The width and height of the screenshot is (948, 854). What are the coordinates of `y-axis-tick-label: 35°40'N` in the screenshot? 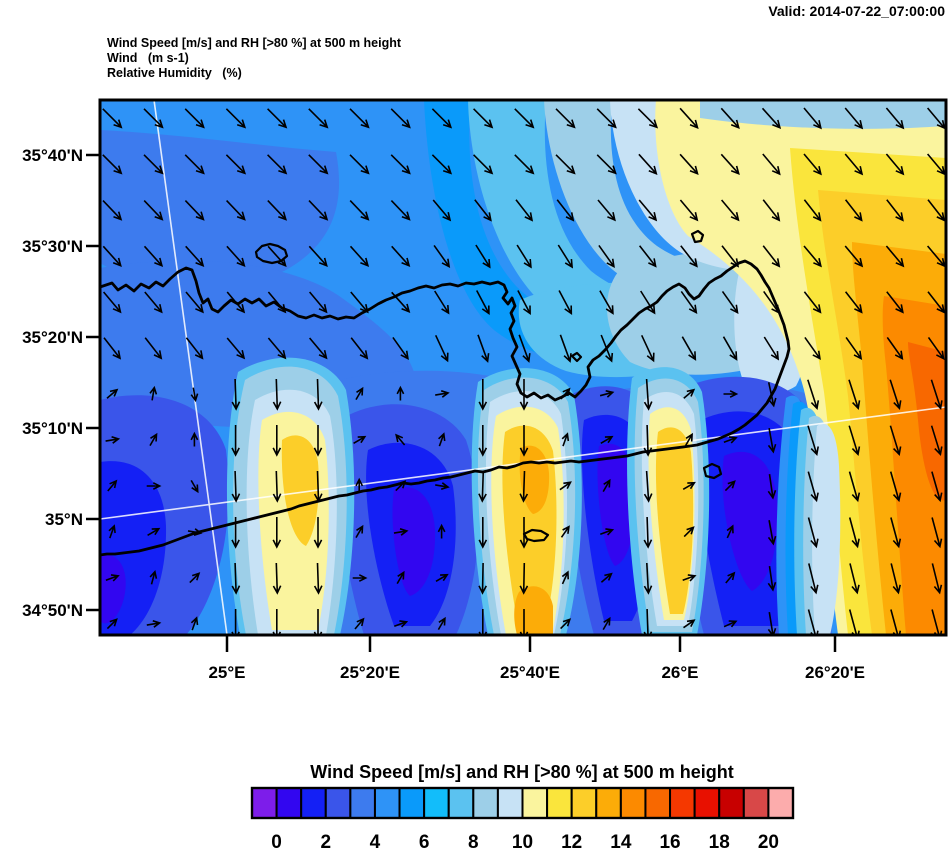 It's located at (52, 155).